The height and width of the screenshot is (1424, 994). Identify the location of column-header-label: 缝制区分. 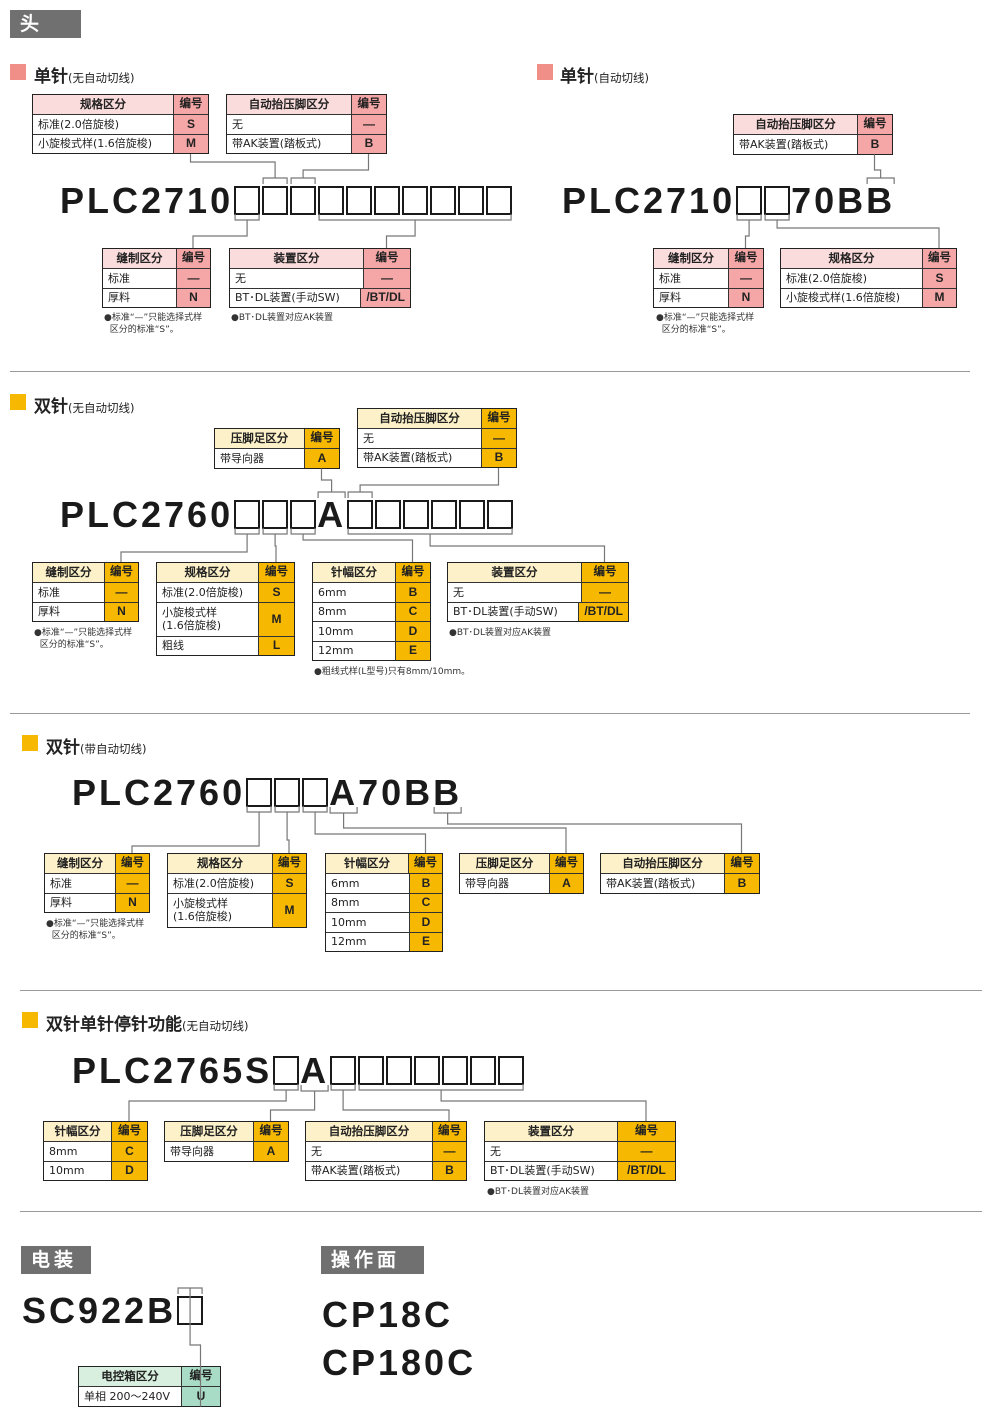
(139, 258).